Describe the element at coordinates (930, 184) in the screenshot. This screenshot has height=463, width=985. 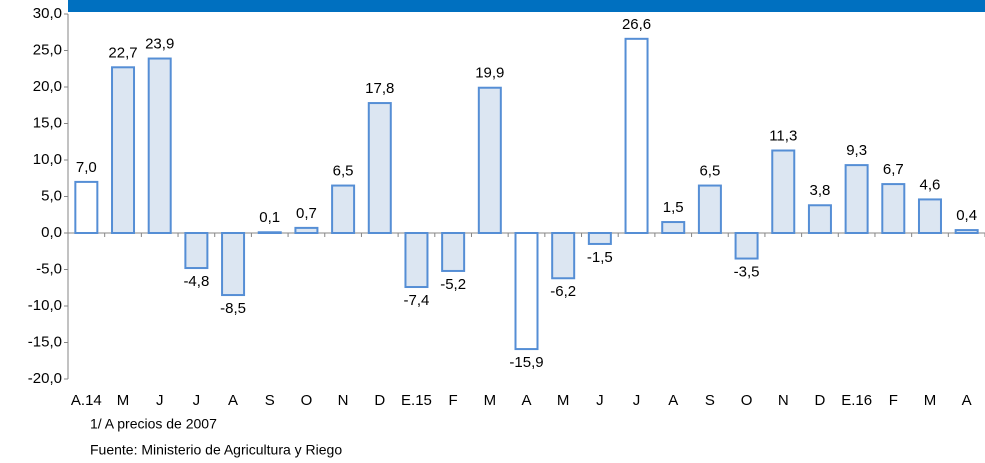
I see `value-label: 4,6` at that location.